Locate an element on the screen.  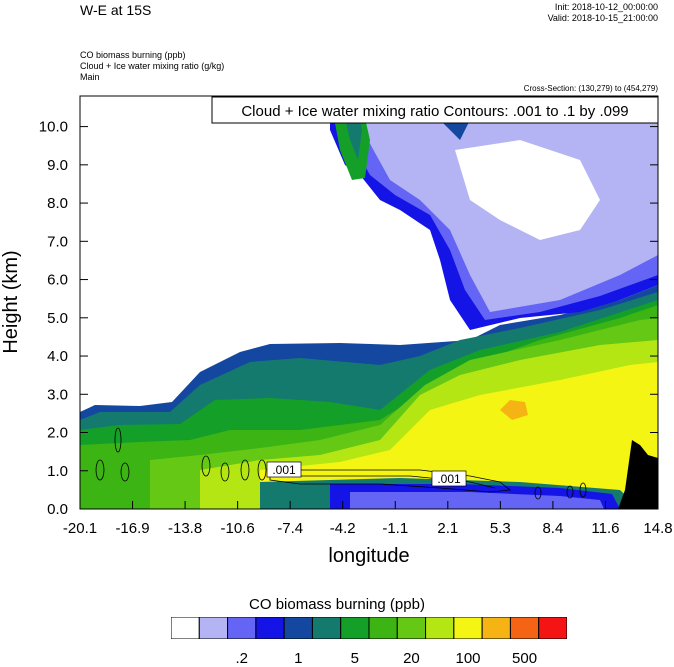
y-tick-label: 3.0 is located at coordinates (57, 394).